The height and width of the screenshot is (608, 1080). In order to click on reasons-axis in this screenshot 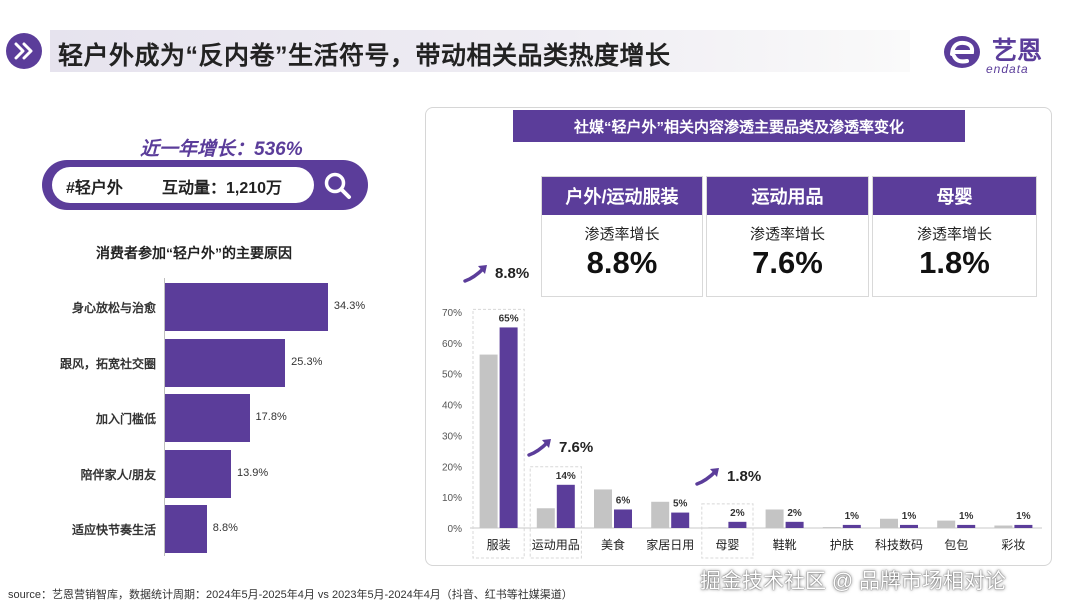, I will do `click(164, 417)`.